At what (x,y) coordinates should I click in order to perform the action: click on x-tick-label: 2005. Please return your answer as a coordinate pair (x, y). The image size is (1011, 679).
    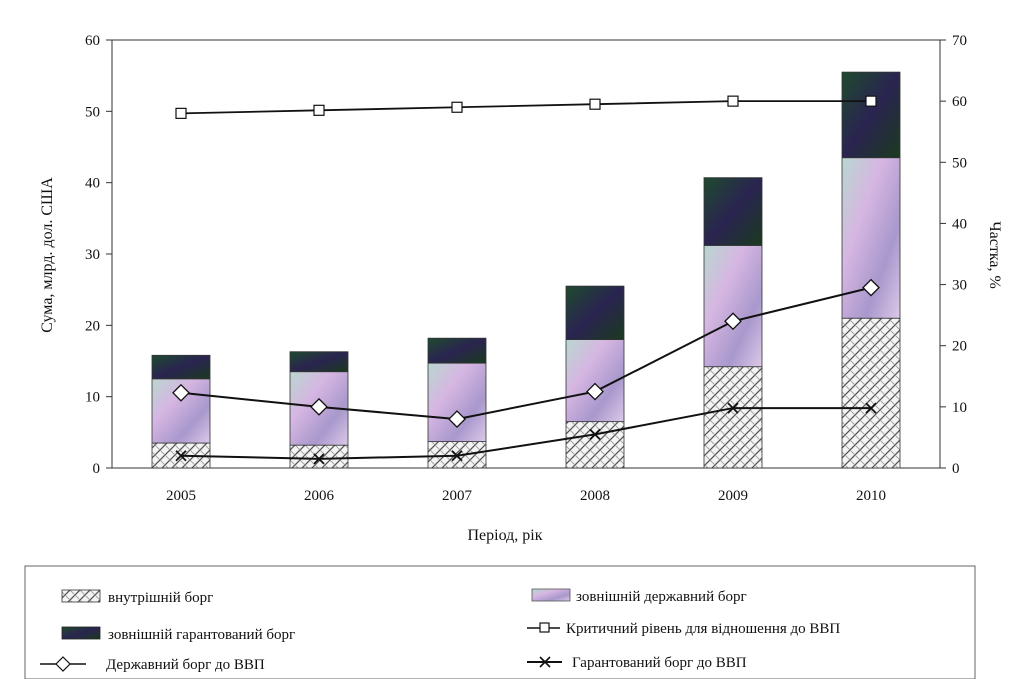
    Looking at the image, I should click on (181, 496).